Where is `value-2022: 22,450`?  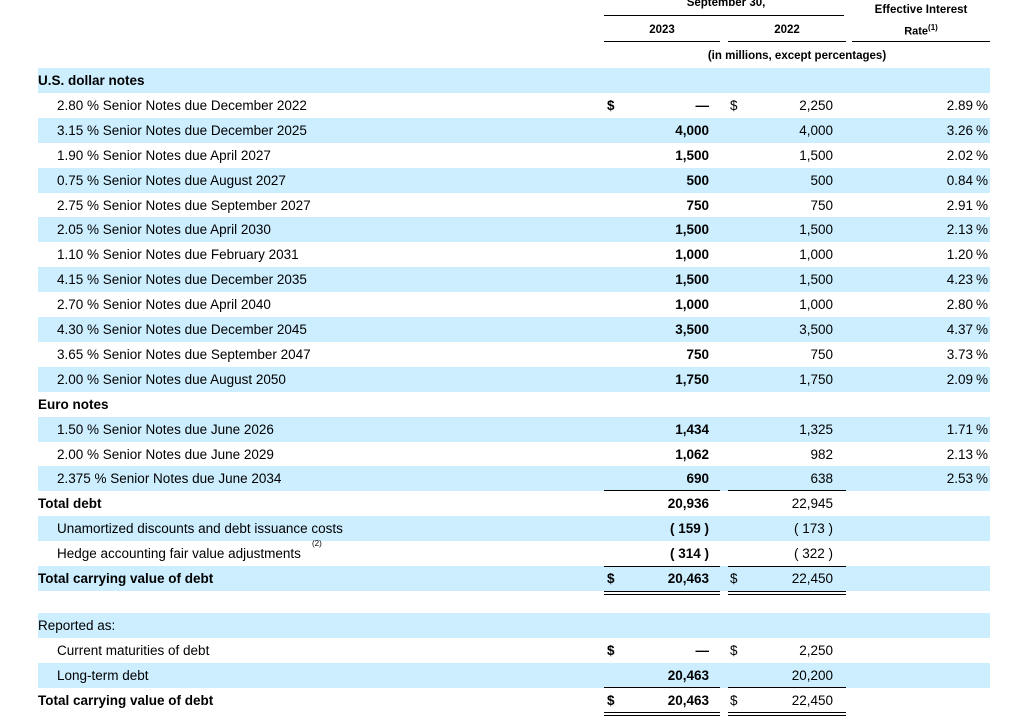 value-2022: 22,450 is located at coordinates (812, 700).